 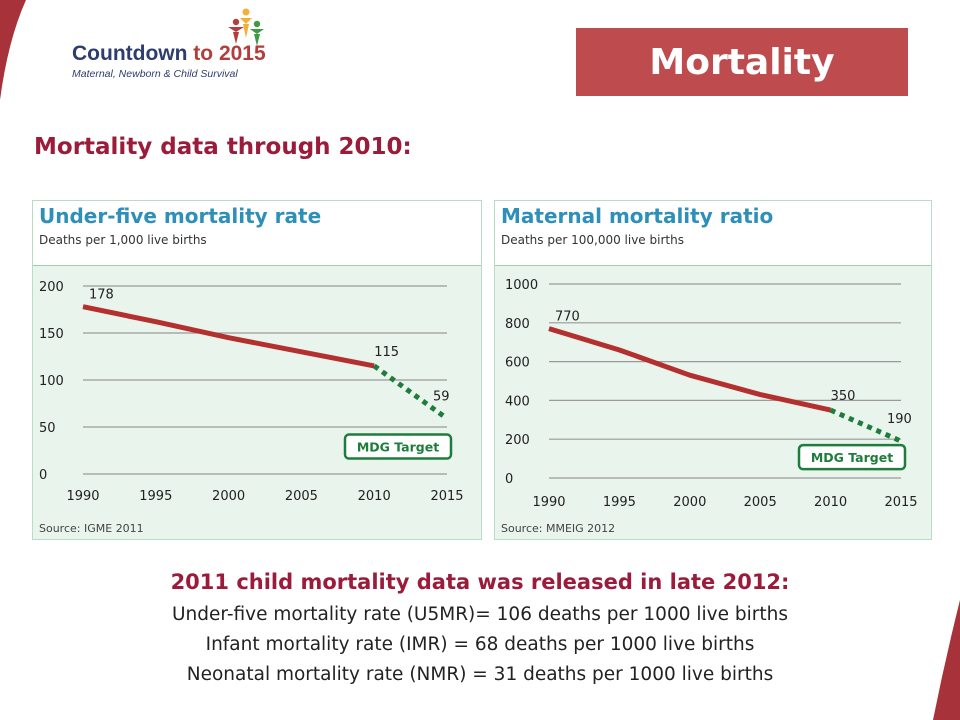 What do you see at coordinates (899, 419) in the screenshot?
I see `data-label: 190` at bounding box center [899, 419].